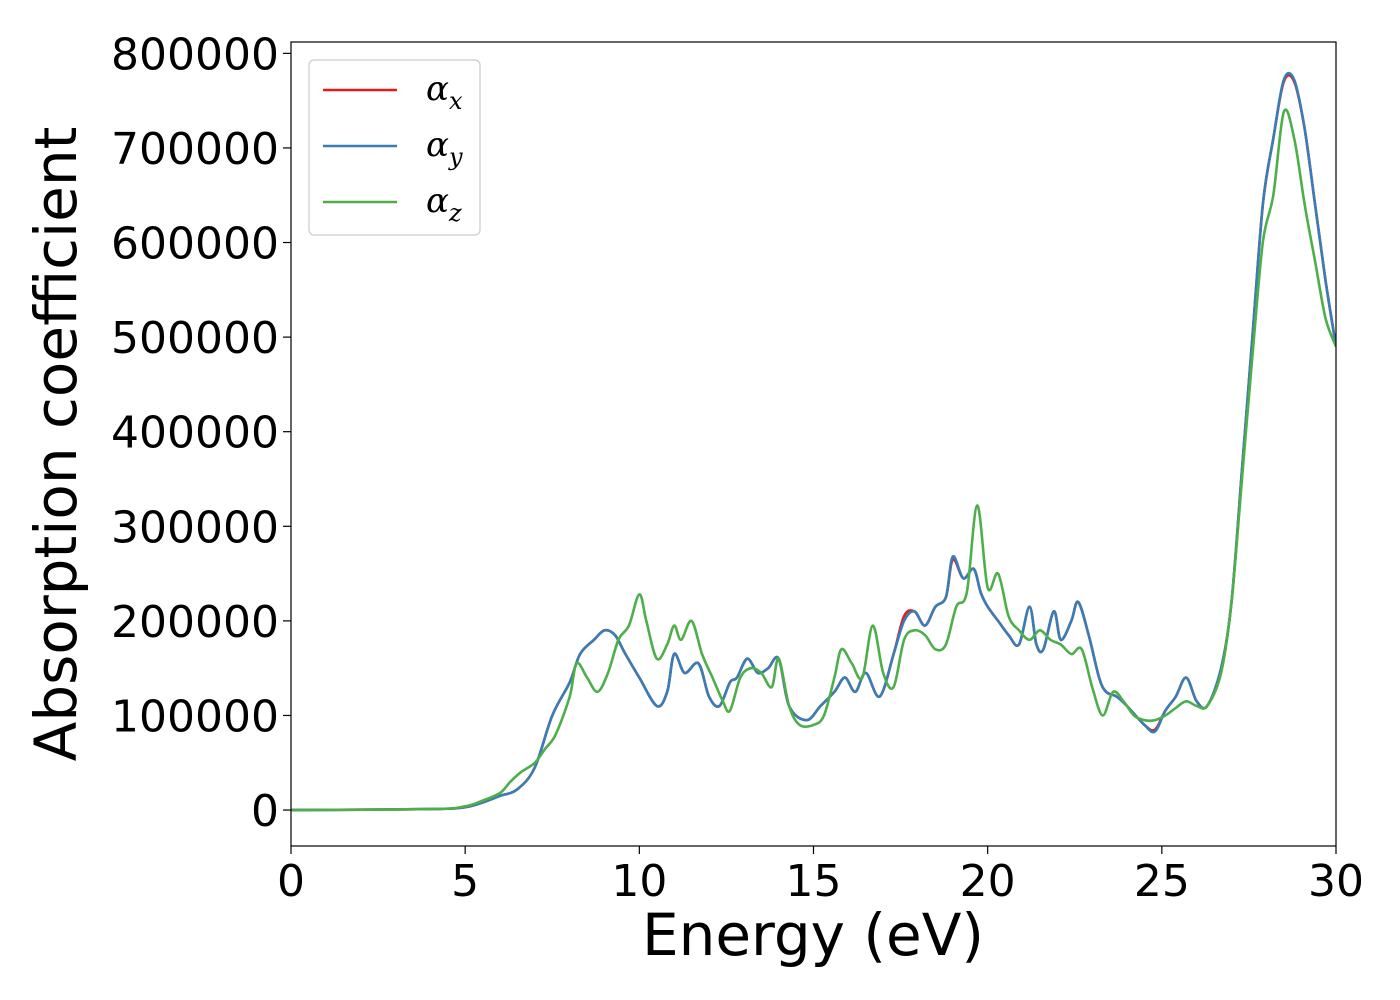  I want to click on legend-box, so click(394, 147).